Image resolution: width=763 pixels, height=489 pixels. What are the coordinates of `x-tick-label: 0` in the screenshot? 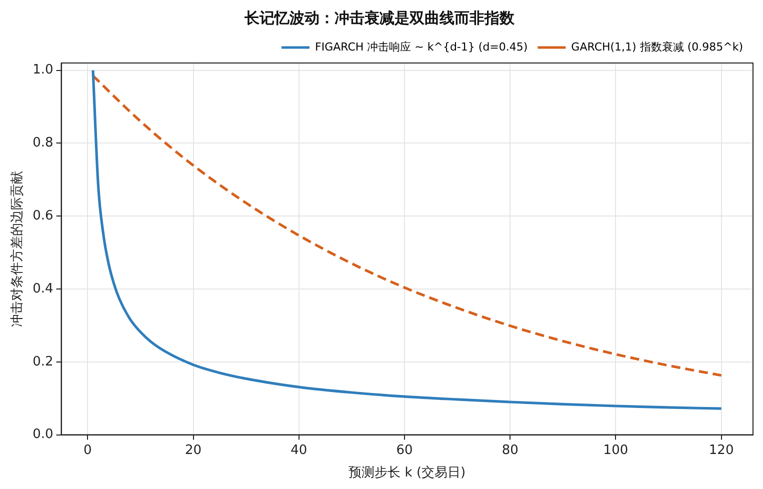 It's located at (88, 450).